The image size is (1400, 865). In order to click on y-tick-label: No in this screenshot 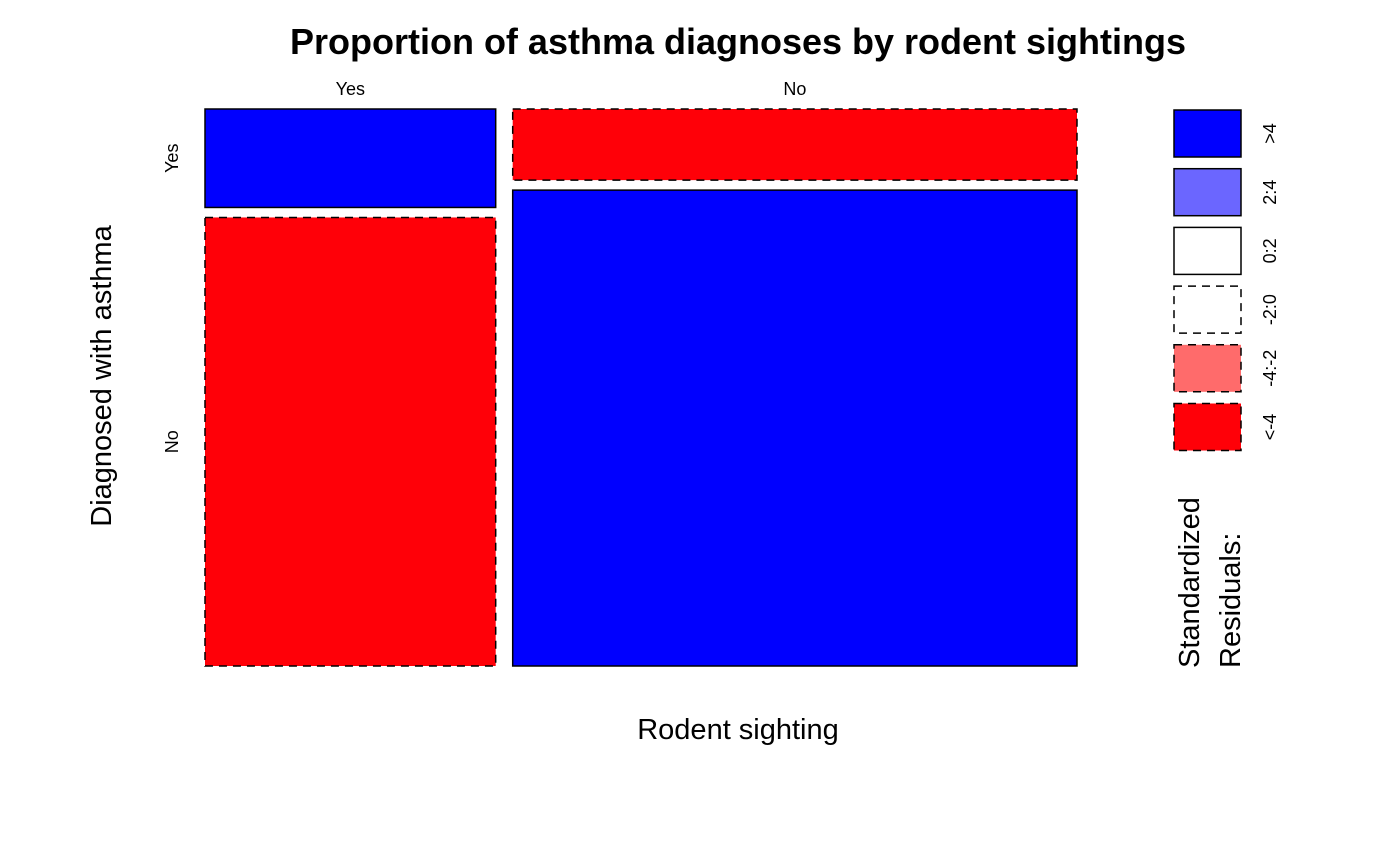, I will do `click(172, 441)`.